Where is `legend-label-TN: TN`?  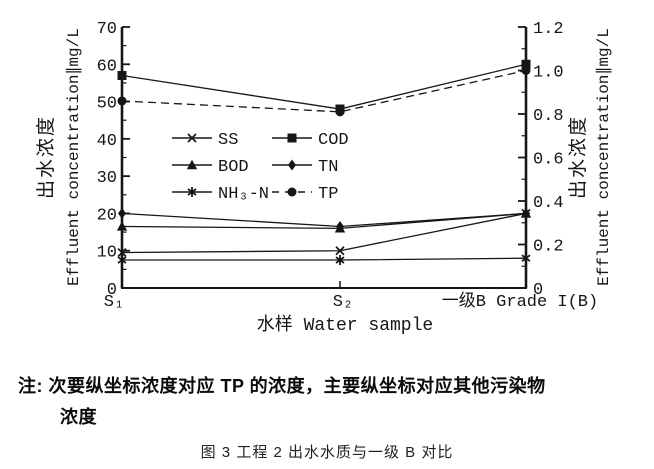
legend-label-TN: TN is located at coordinates (328, 167).